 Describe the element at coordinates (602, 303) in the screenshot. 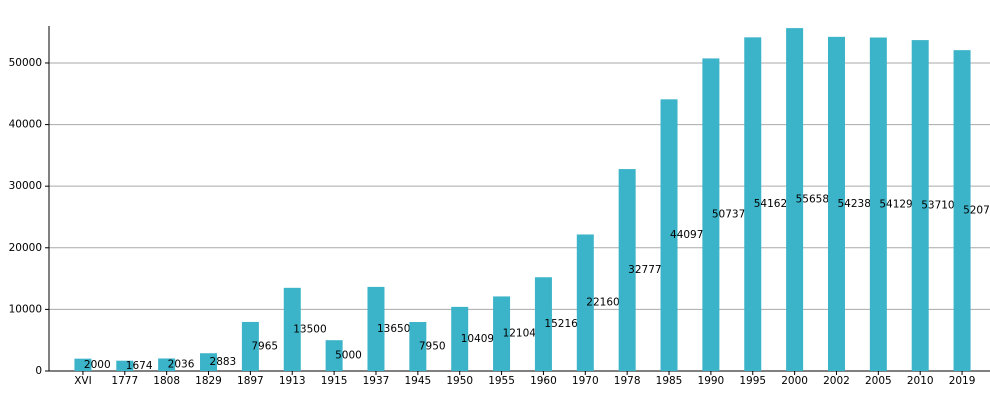

I see `value-label: 22160` at that location.